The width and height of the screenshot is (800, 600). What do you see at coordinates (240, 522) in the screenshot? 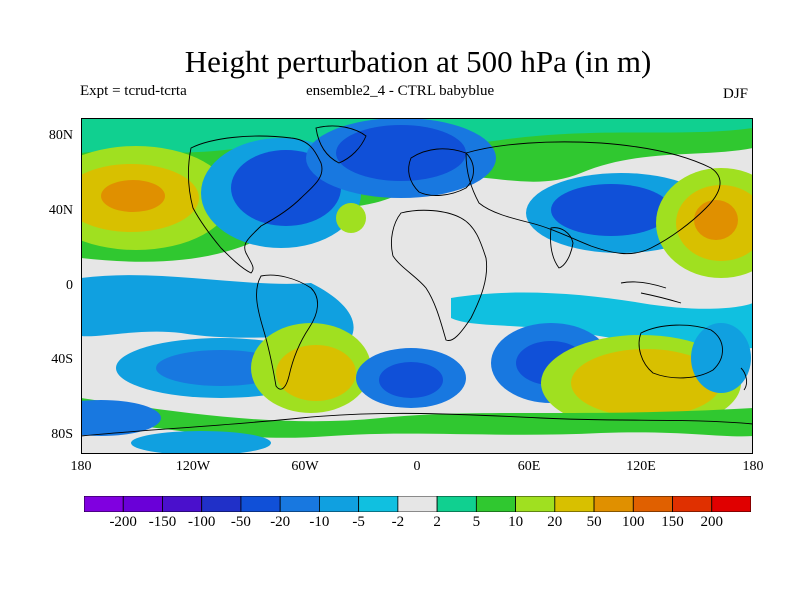
I see `colorbar-label: -50` at bounding box center [240, 522].